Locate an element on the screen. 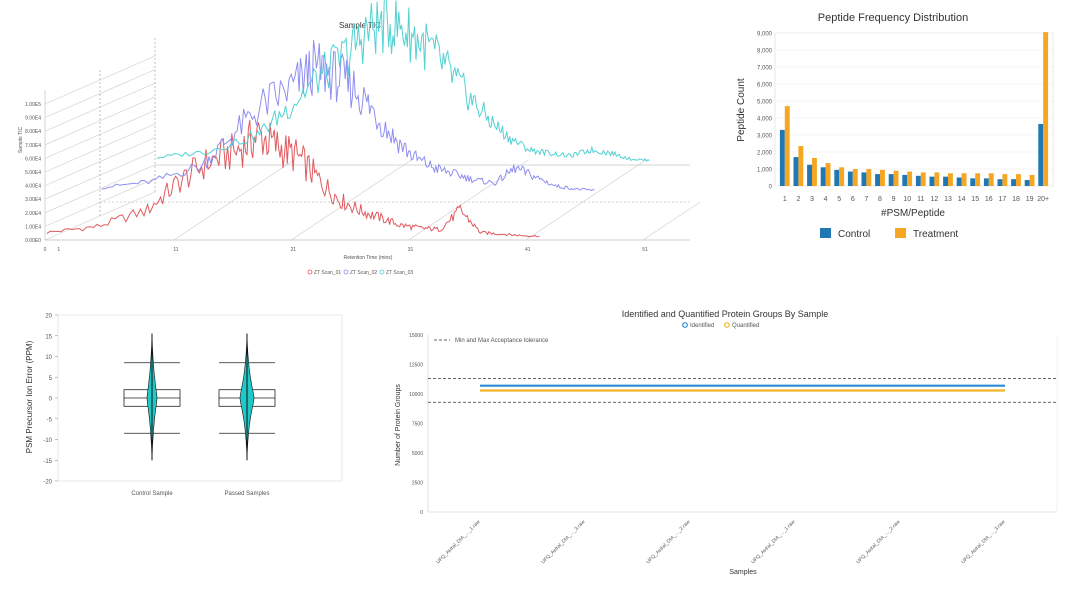 The image size is (1080, 613). peptide-ytick-label: 7,000 is located at coordinates (765, 69).